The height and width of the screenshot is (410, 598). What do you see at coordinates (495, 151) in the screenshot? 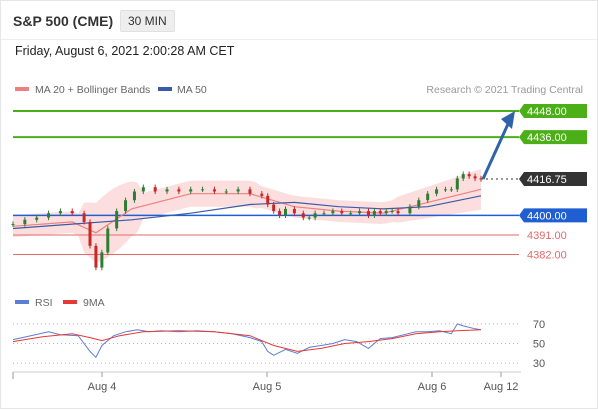
I see `forecast-arrow-shaft` at bounding box center [495, 151].